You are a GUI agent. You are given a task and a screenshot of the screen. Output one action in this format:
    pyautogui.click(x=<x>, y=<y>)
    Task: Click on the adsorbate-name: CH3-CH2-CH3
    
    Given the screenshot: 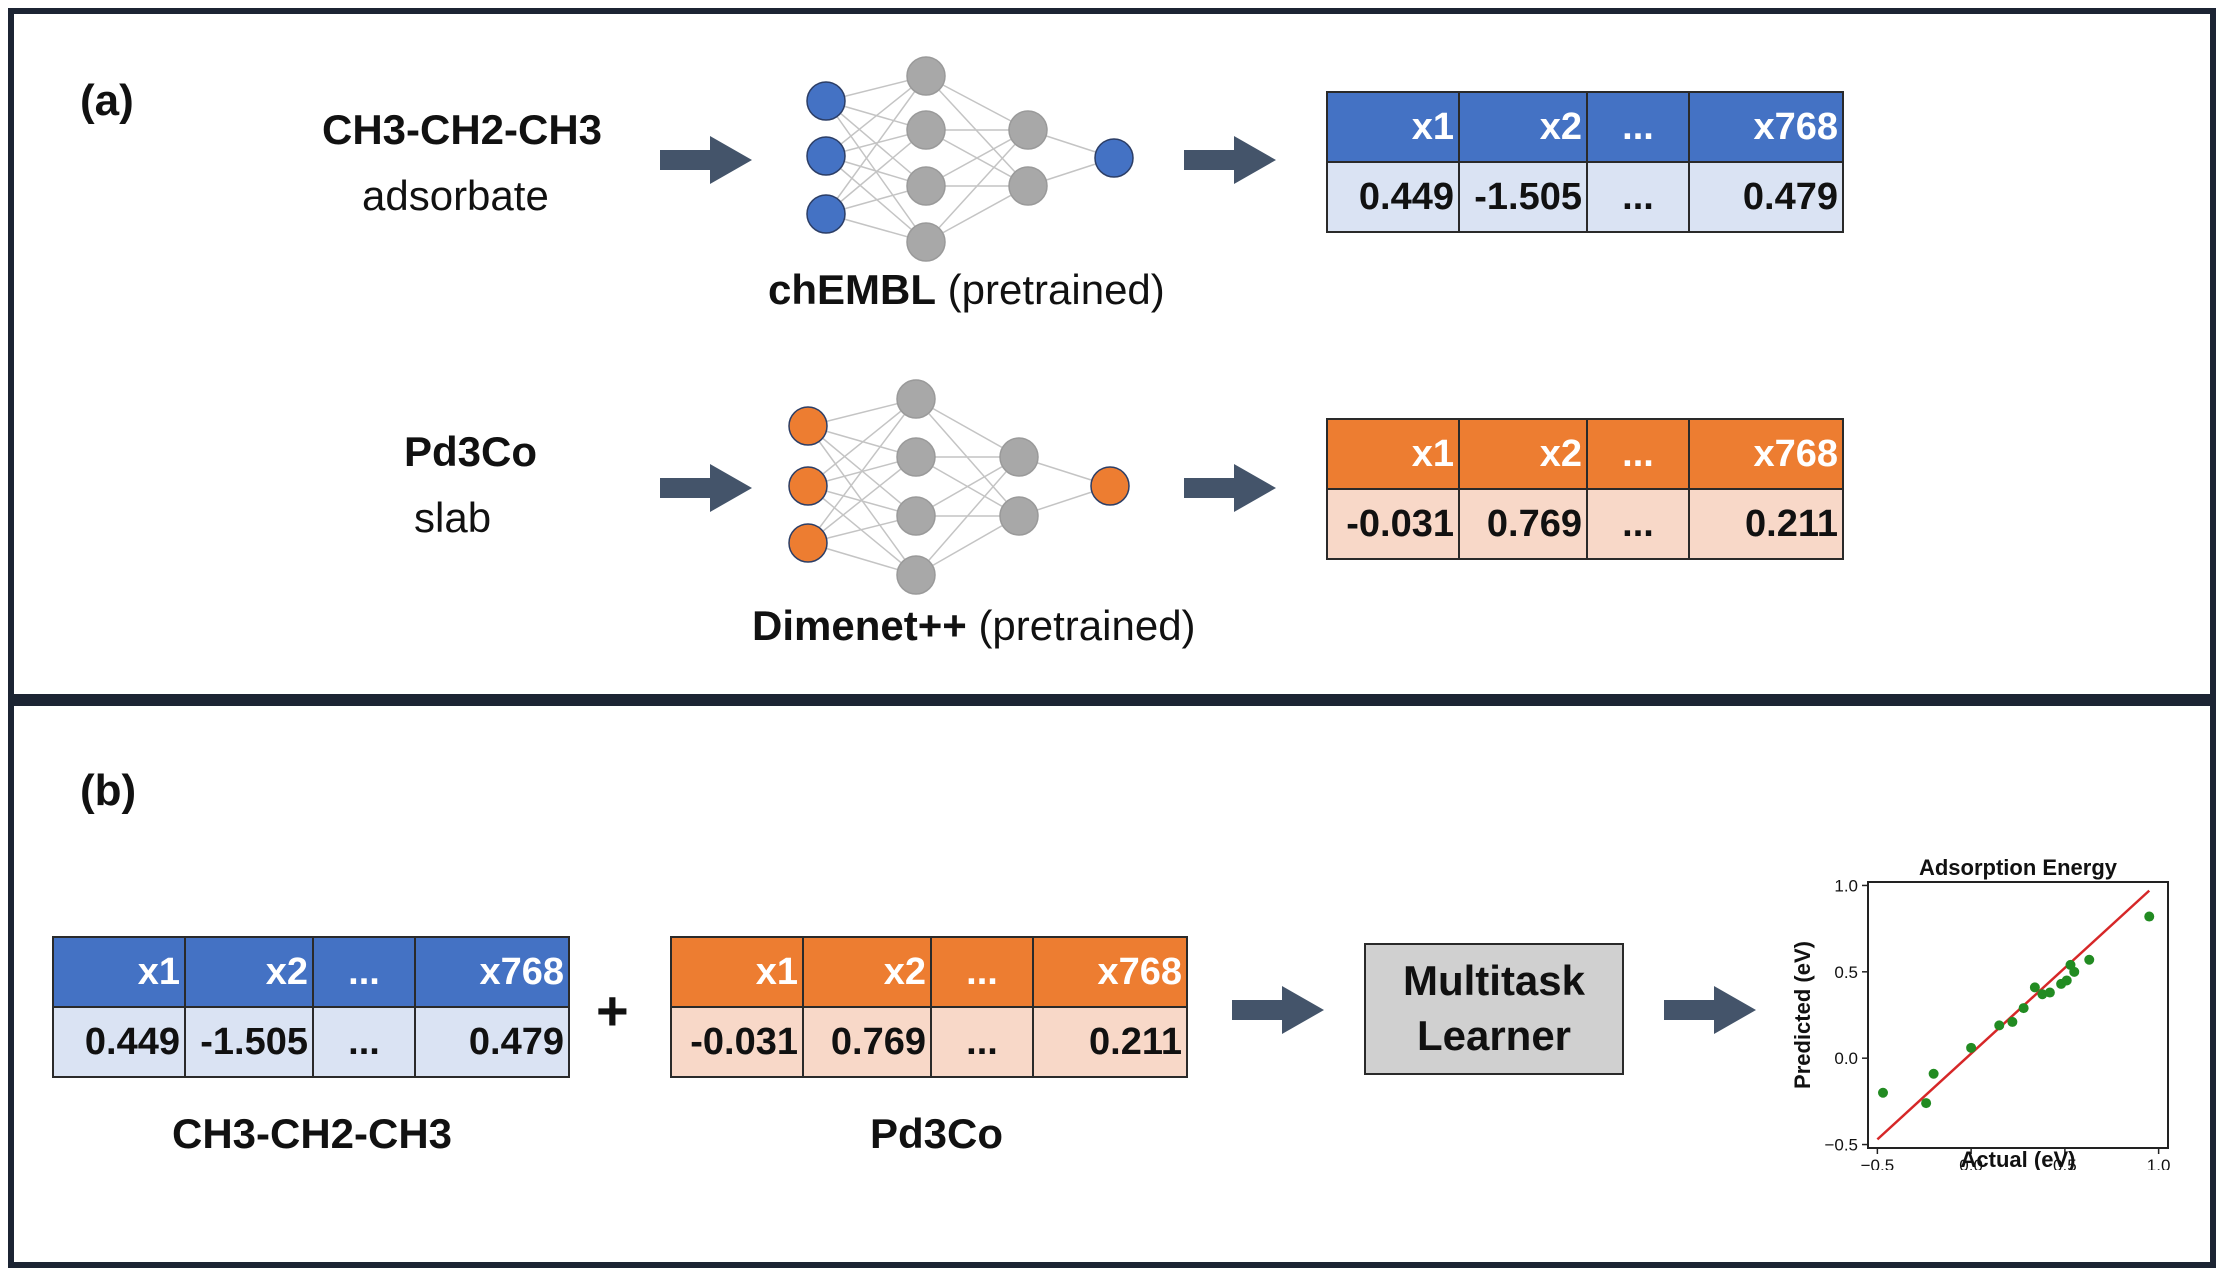 What is the action you would take?
    pyautogui.click(x=462, y=129)
    